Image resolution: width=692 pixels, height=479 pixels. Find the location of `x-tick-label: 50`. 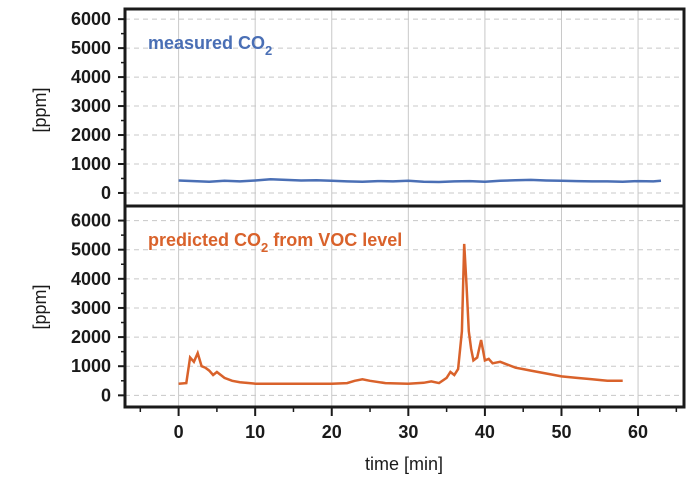

x-tick-label: 50 is located at coordinates (561, 432).